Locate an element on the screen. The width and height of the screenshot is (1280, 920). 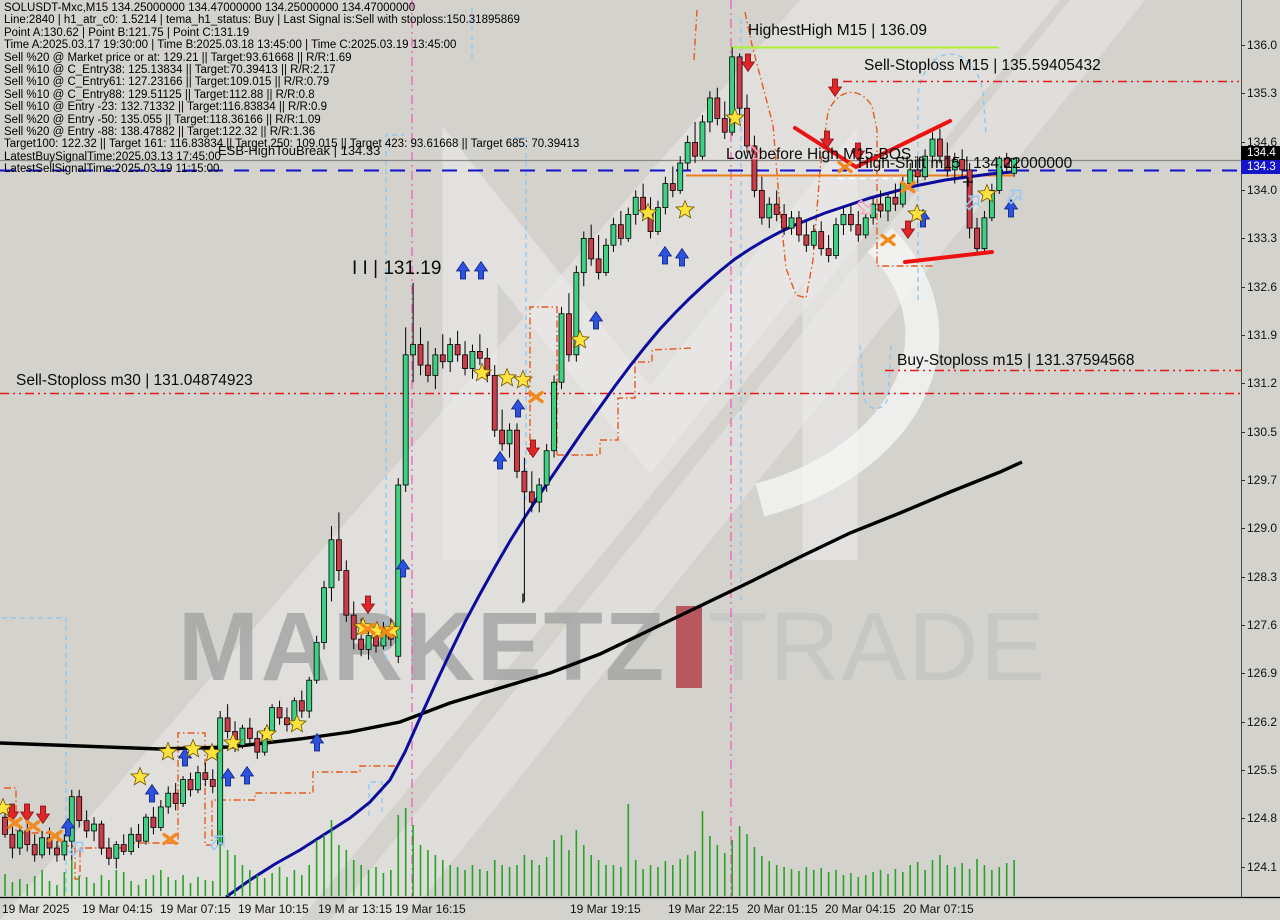
time-tick-label: 19 Mar 2025 is located at coordinates (36, 909).